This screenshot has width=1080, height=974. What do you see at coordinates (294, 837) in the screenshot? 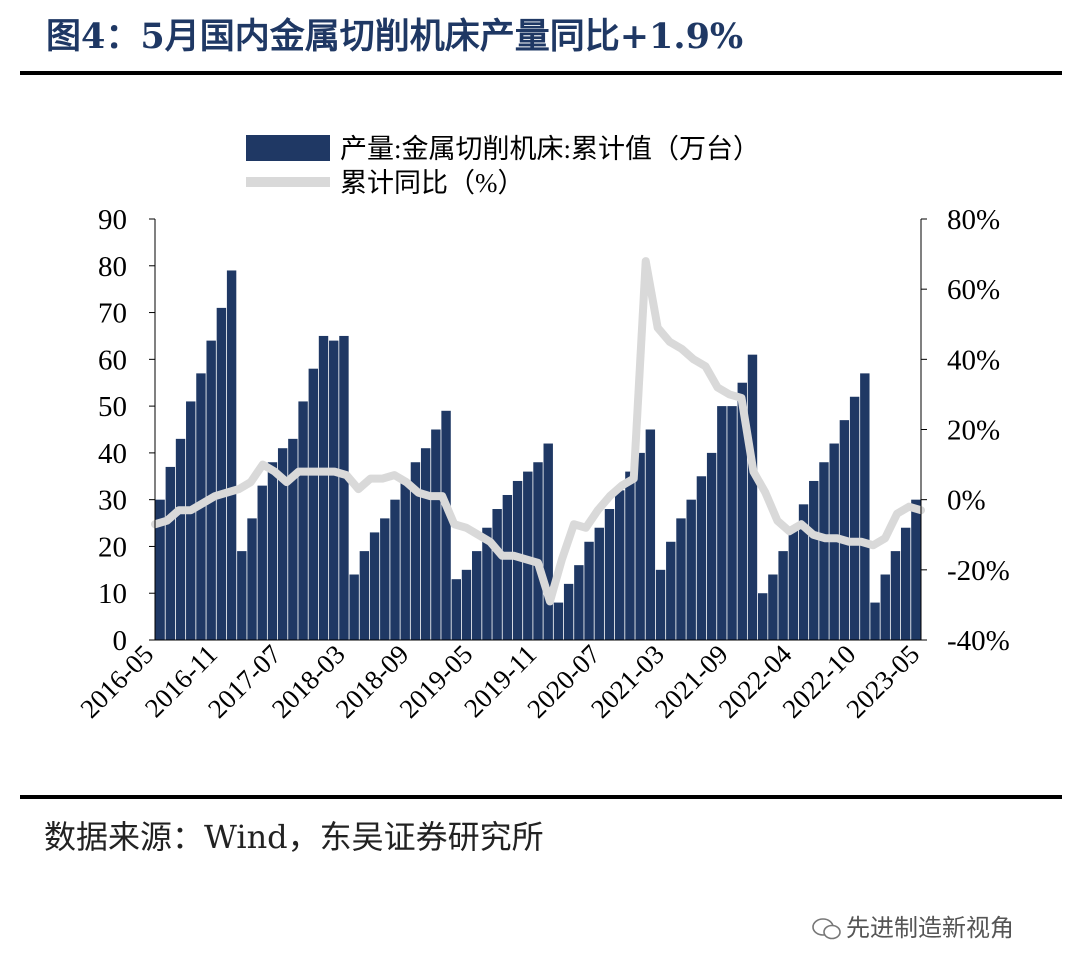
I see `source-note: 数据来源：Wind，东吴证券研究所` at bounding box center [294, 837].